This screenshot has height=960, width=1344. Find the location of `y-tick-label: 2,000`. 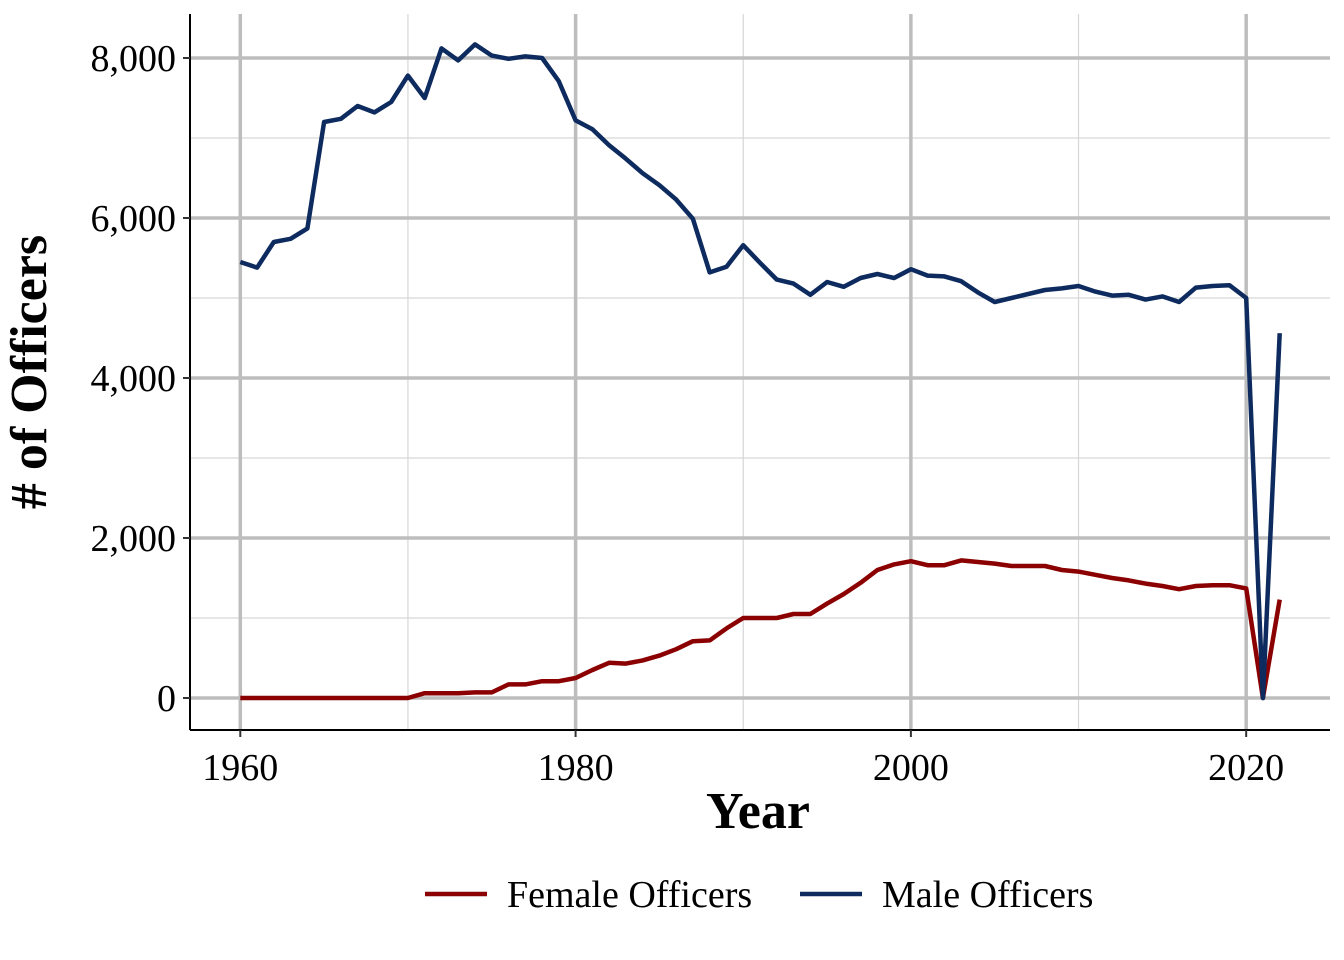

y-tick-label: 2,000 is located at coordinates (134, 539).